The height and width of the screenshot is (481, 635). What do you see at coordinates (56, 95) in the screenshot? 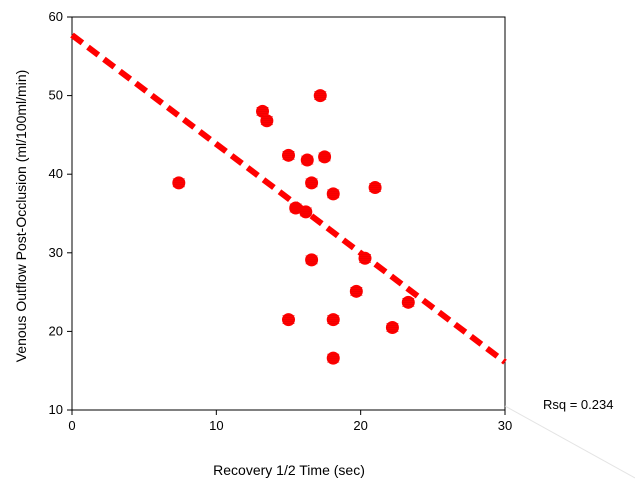
I see `y-tick-label: 50` at bounding box center [56, 95].